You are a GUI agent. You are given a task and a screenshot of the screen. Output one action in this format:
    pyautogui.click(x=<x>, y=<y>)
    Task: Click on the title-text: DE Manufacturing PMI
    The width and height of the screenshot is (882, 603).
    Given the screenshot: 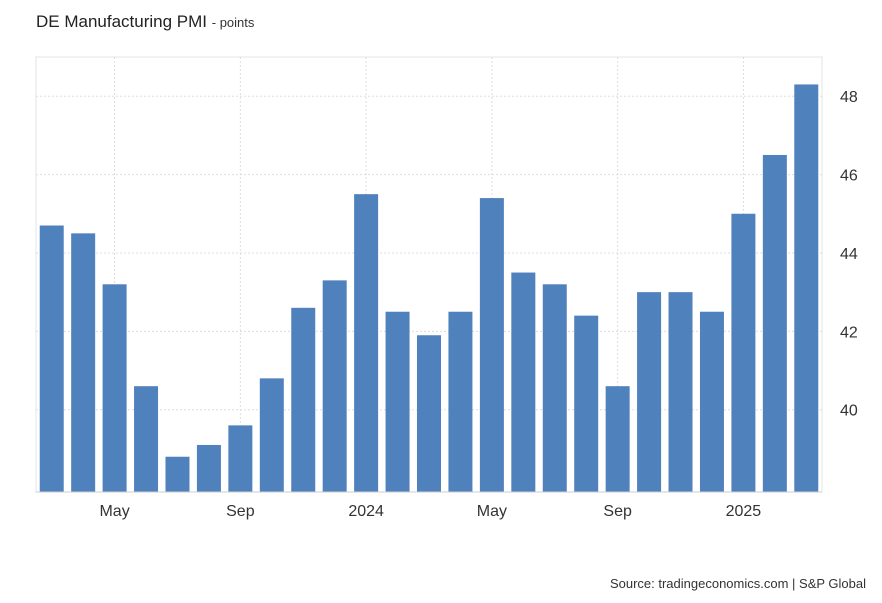 What is the action you would take?
    pyautogui.click(x=122, y=21)
    